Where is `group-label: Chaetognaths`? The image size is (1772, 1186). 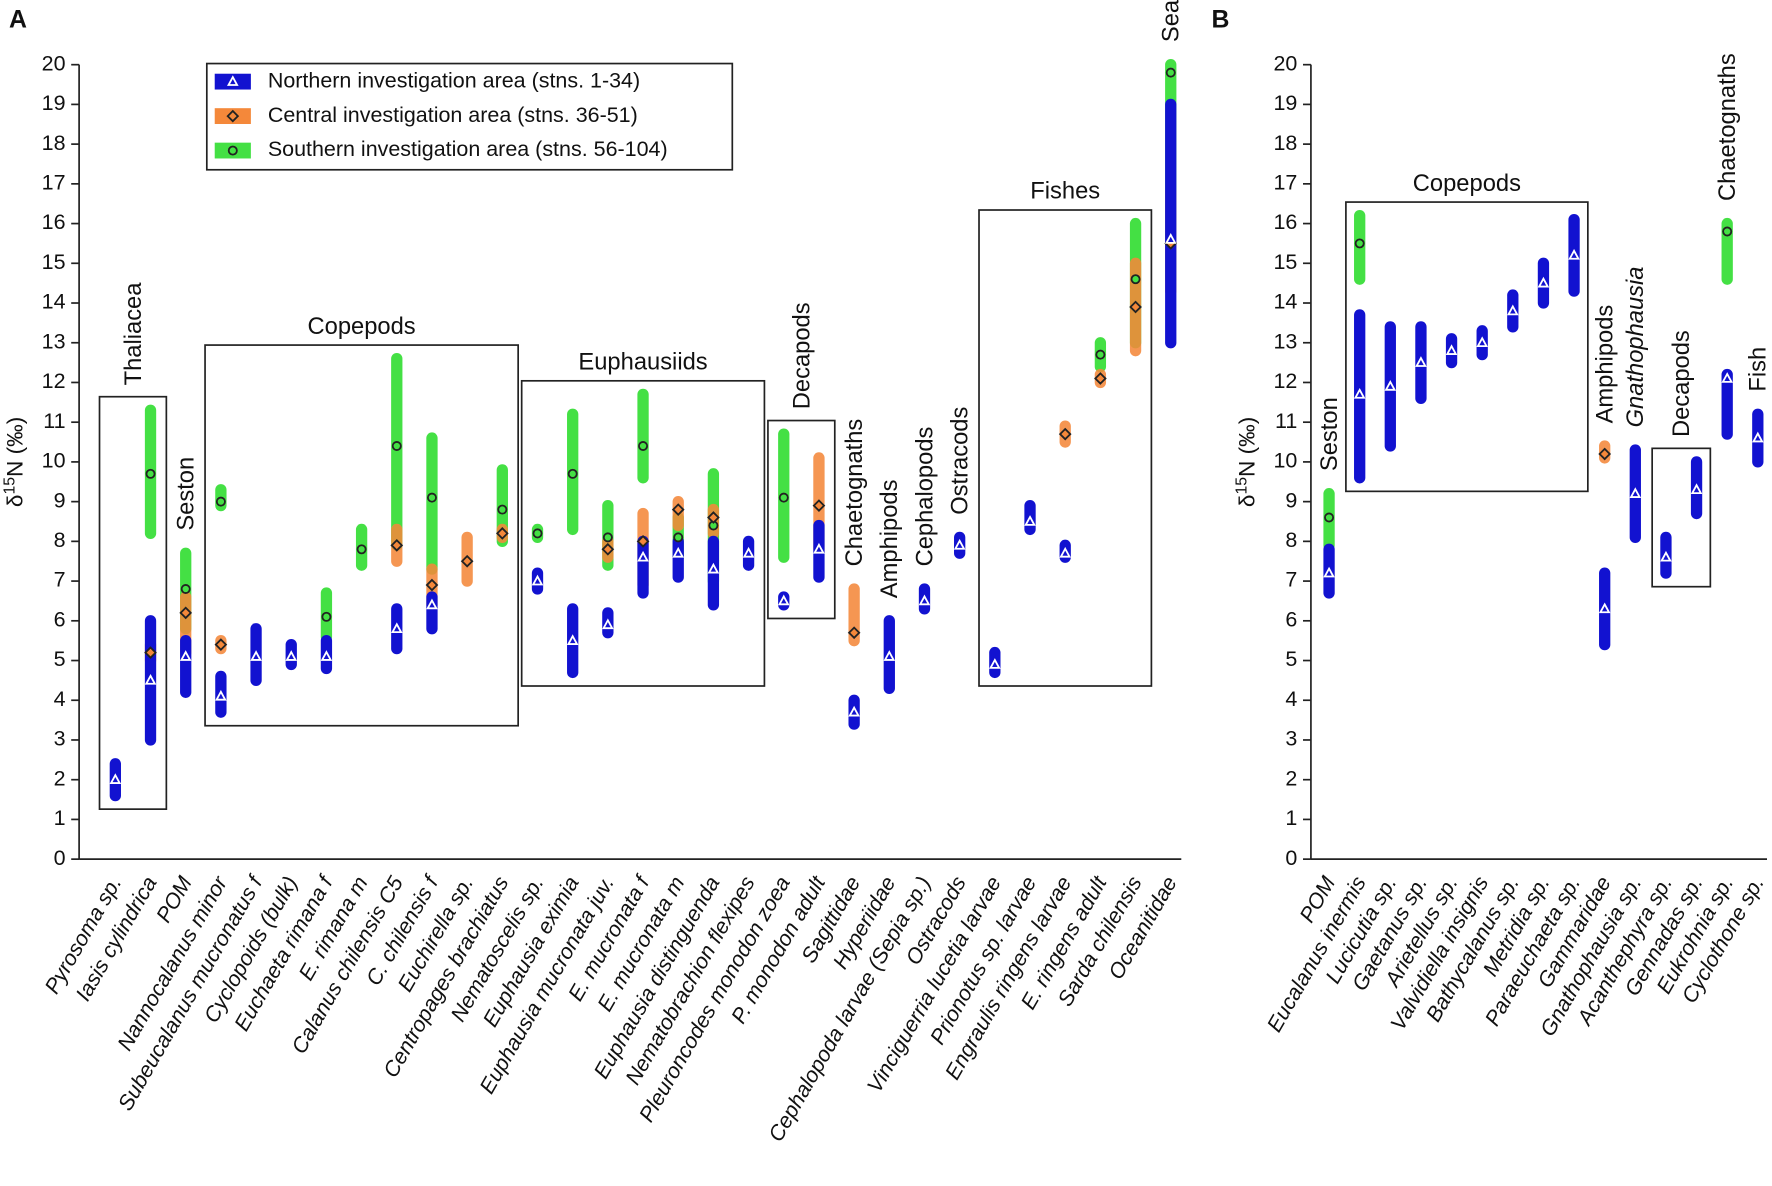
group-label: Chaetognaths is located at coordinates (1728, 127).